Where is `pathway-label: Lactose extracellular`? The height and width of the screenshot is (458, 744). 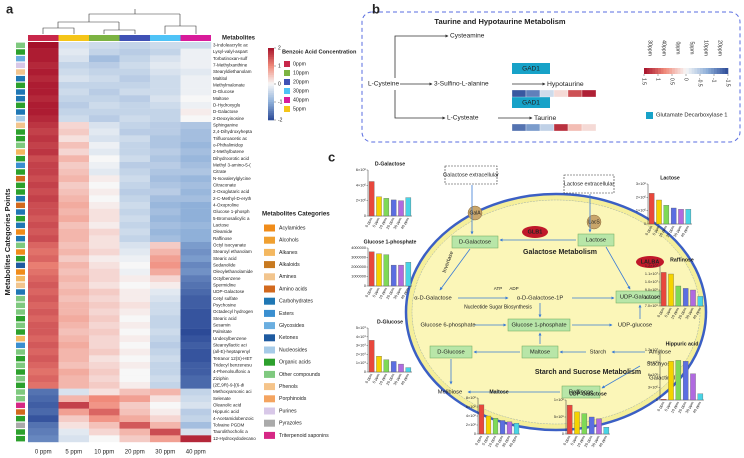 pathway-label: Lactose extracellular is located at coordinates (589, 184).